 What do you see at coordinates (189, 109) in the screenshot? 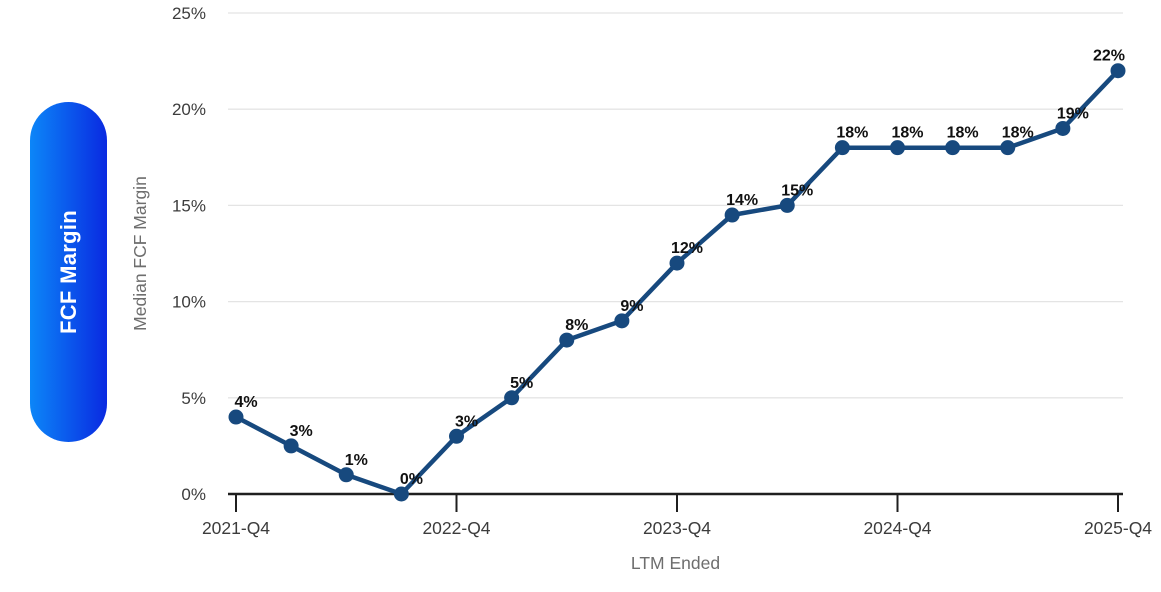
I see `y-tick-label: 20%` at bounding box center [189, 109].